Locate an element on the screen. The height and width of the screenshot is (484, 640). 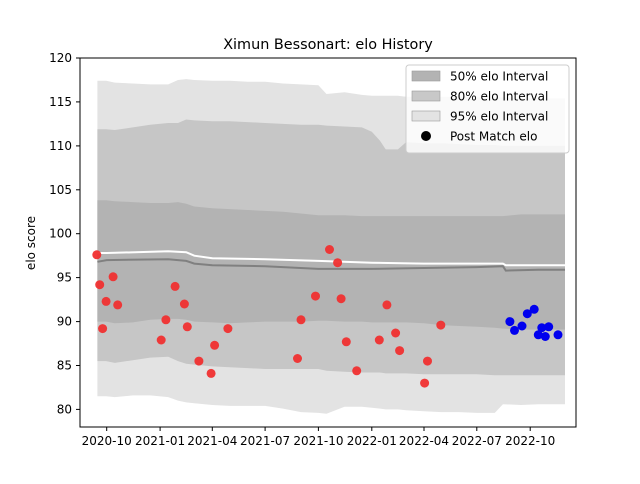
x-tick-label: 2021-01 is located at coordinates (160, 441).